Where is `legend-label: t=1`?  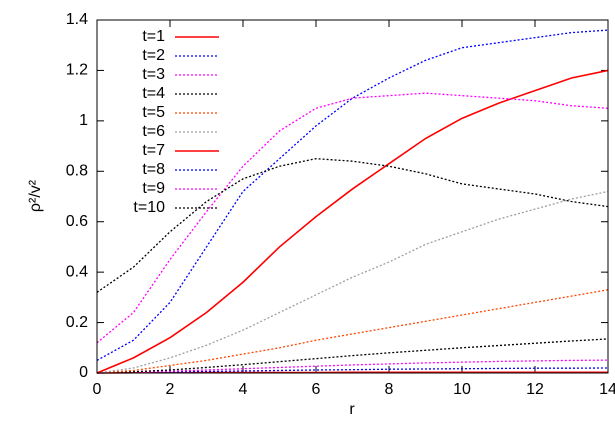
legend-label: t=1 is located at coordinates (153, 36).